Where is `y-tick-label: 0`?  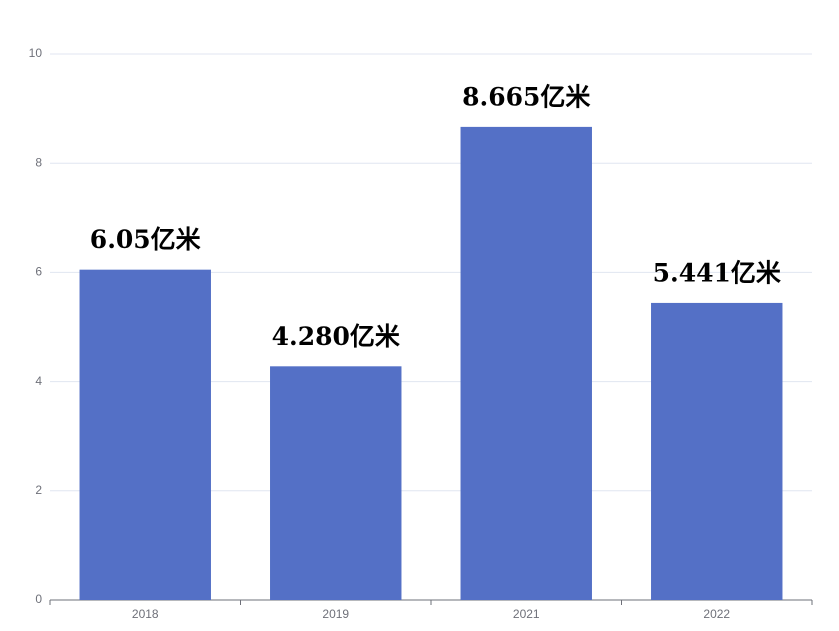
y-tick-label: 0 is located at coordinates (38, 599).